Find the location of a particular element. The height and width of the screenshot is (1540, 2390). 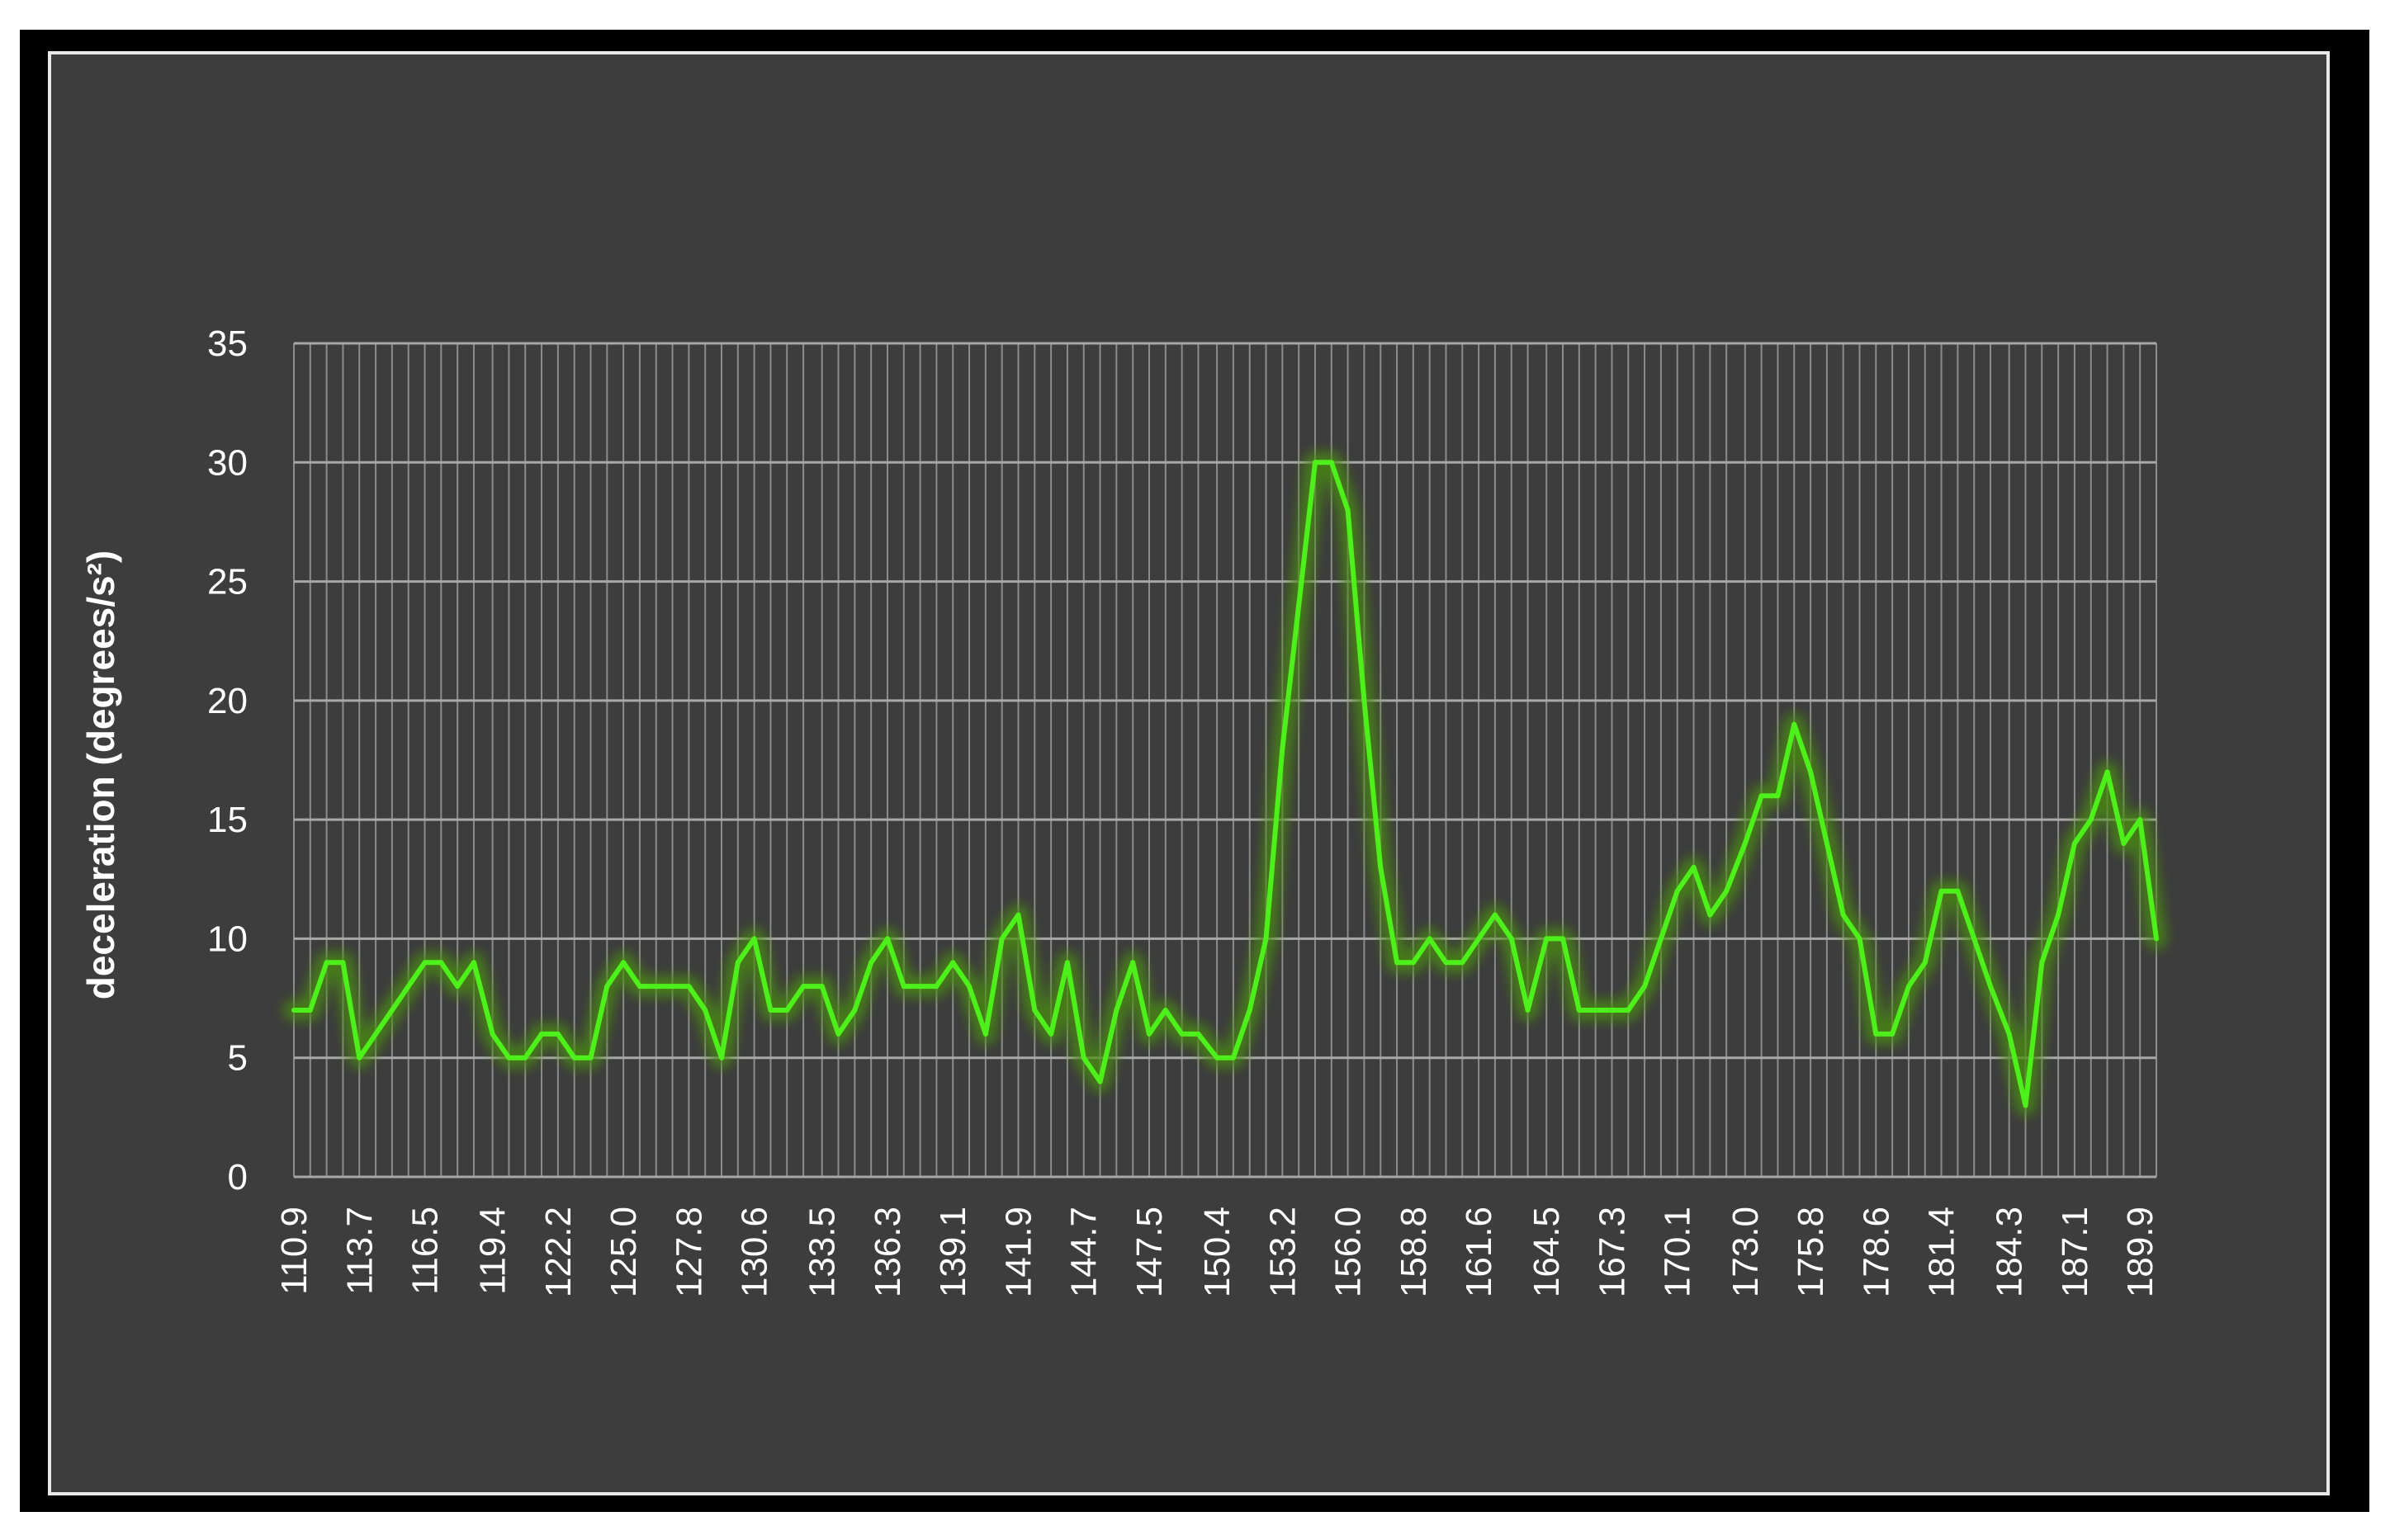

x-tick-label: 125.0 is located at coordinates (623, 1252).